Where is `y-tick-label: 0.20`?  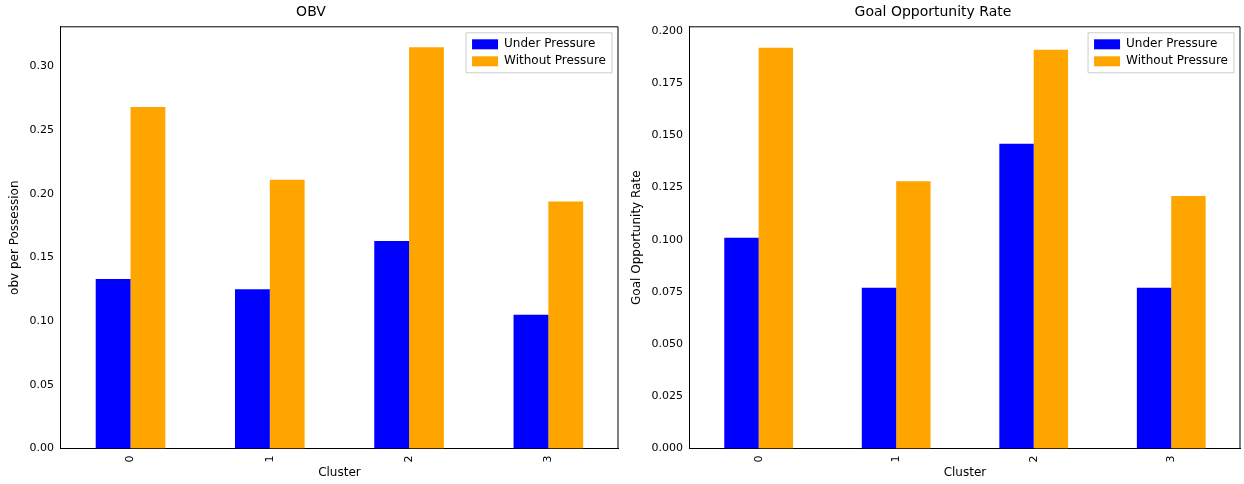 y-tick-label: 0.20 is located at coordinates (41, 193).